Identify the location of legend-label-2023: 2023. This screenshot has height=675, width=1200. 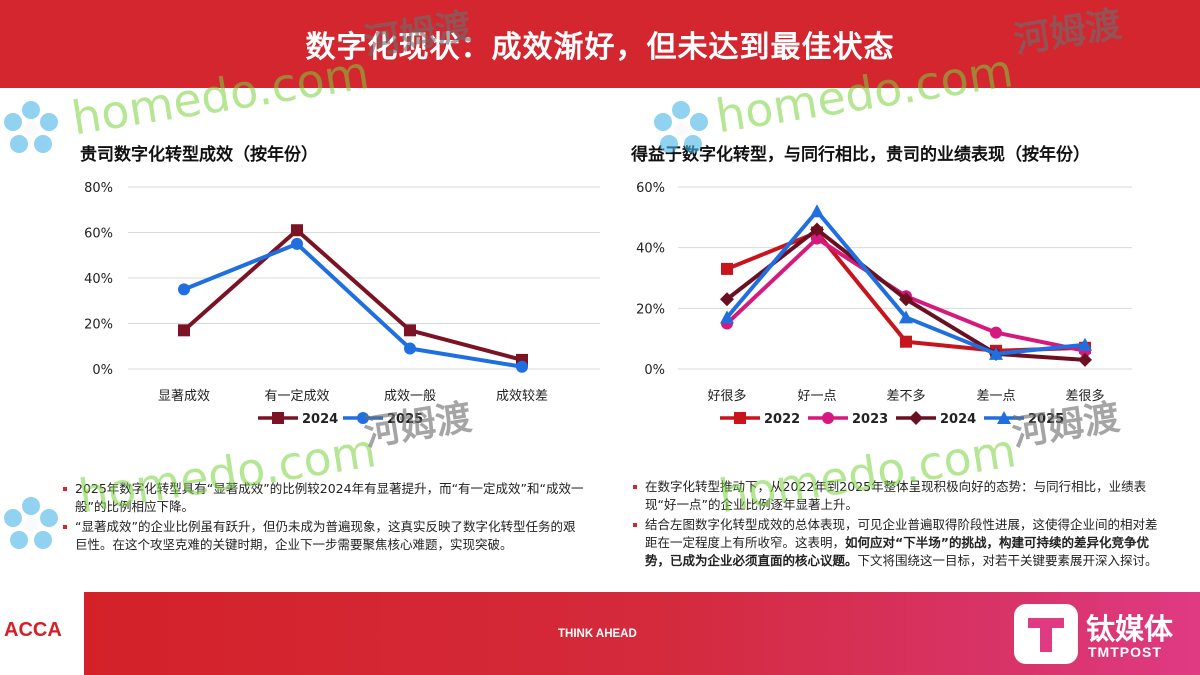
(870, 419).